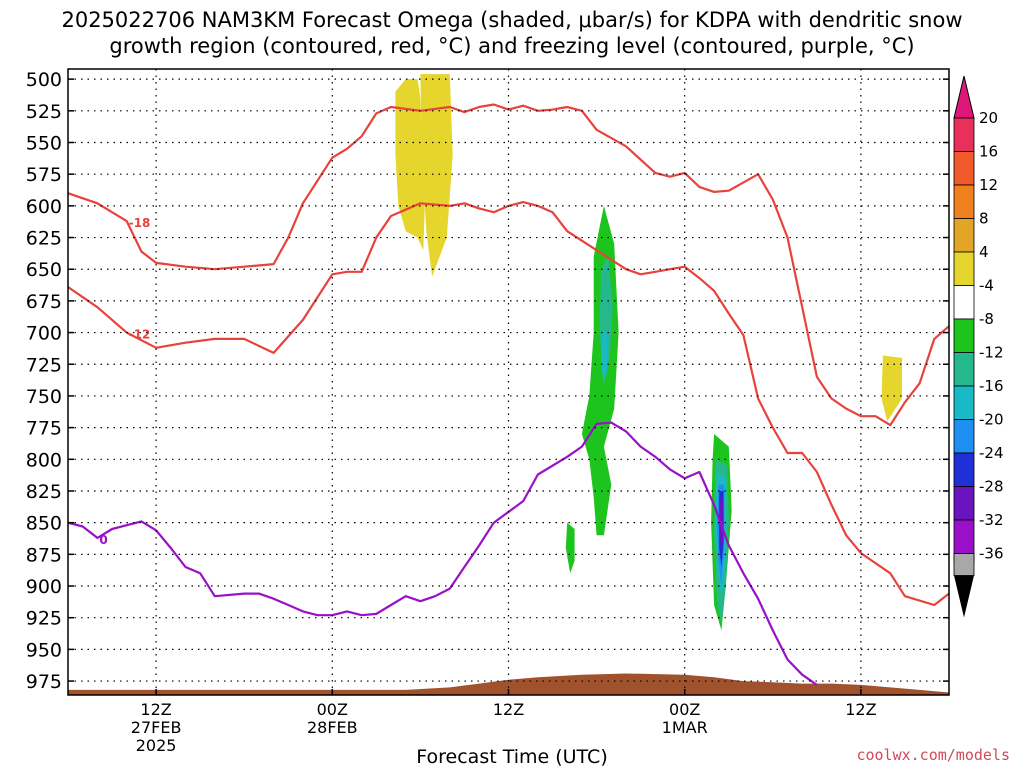  What do you see at coordinates (44, 492) in the screenshot?
I see `y-tick-label: 825` at bounding box center [44, 492].